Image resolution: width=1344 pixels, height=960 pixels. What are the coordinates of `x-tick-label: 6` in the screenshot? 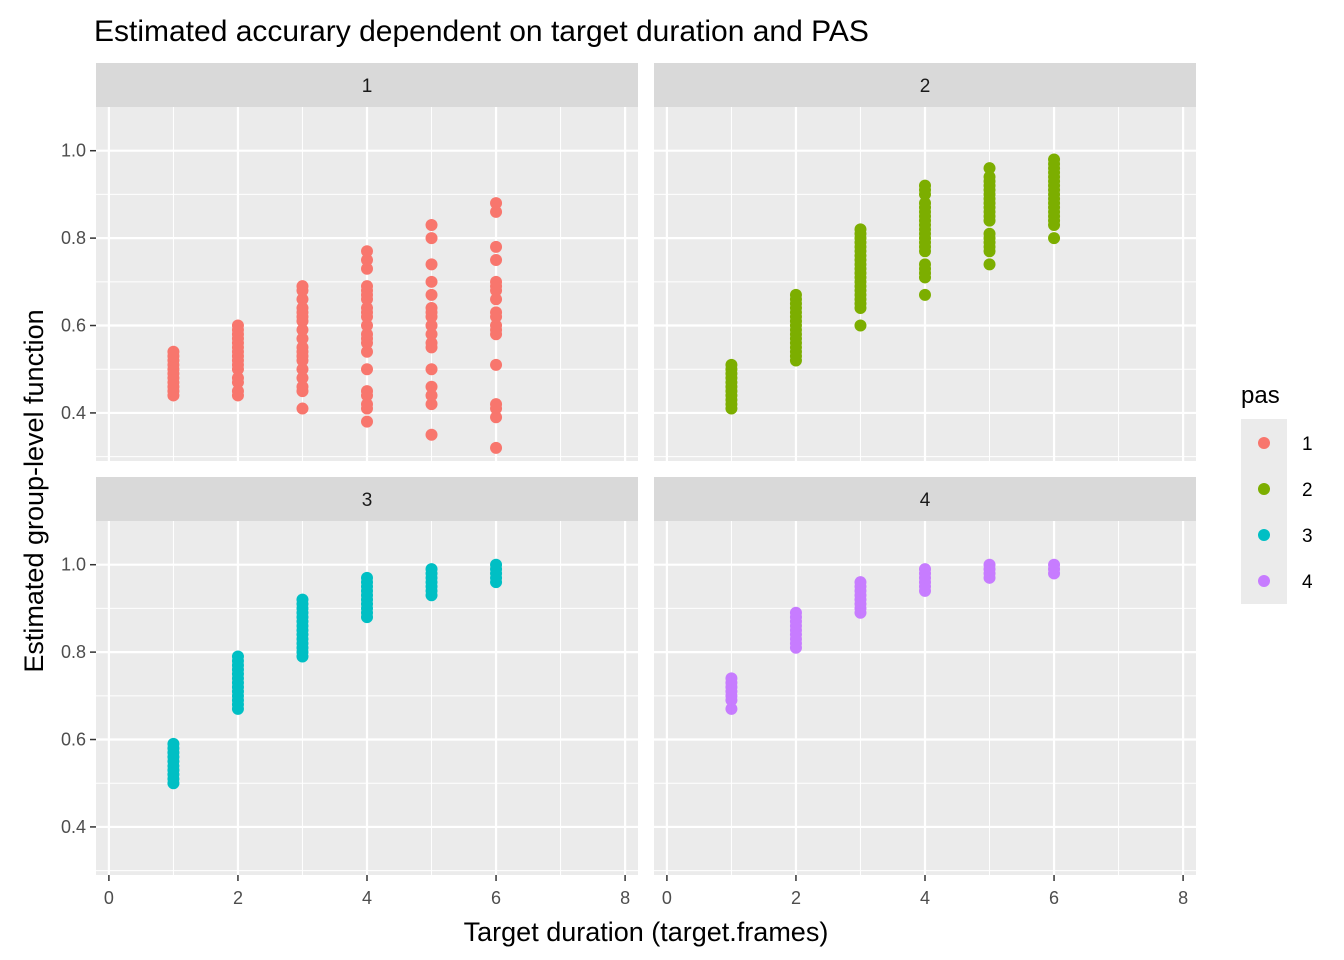 It's located at (496, 898).